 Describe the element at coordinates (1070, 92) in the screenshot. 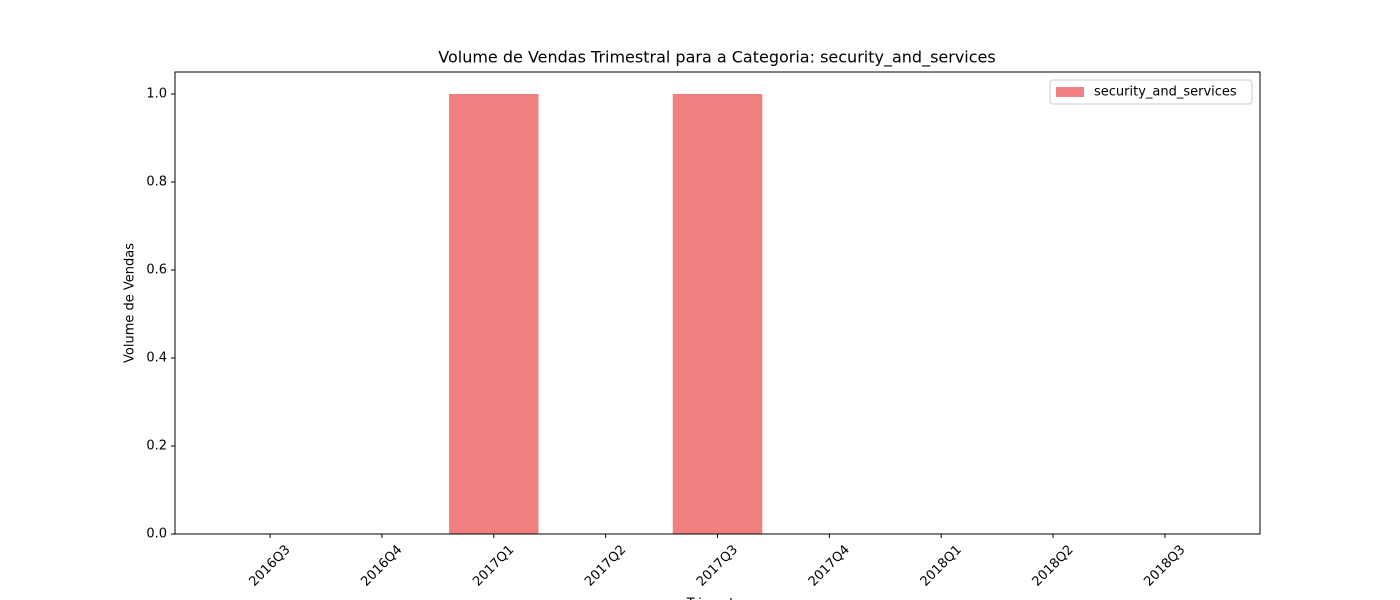

I see `legend-swatch` at that location.